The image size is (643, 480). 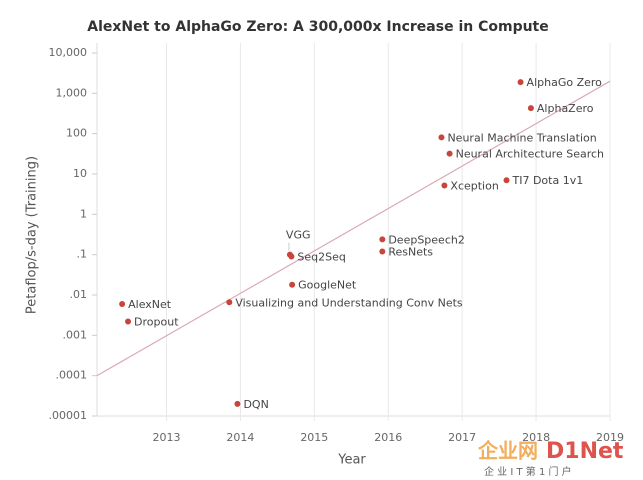 I want to click on y-tick-label: 1,000, so click(x=72, y=92).